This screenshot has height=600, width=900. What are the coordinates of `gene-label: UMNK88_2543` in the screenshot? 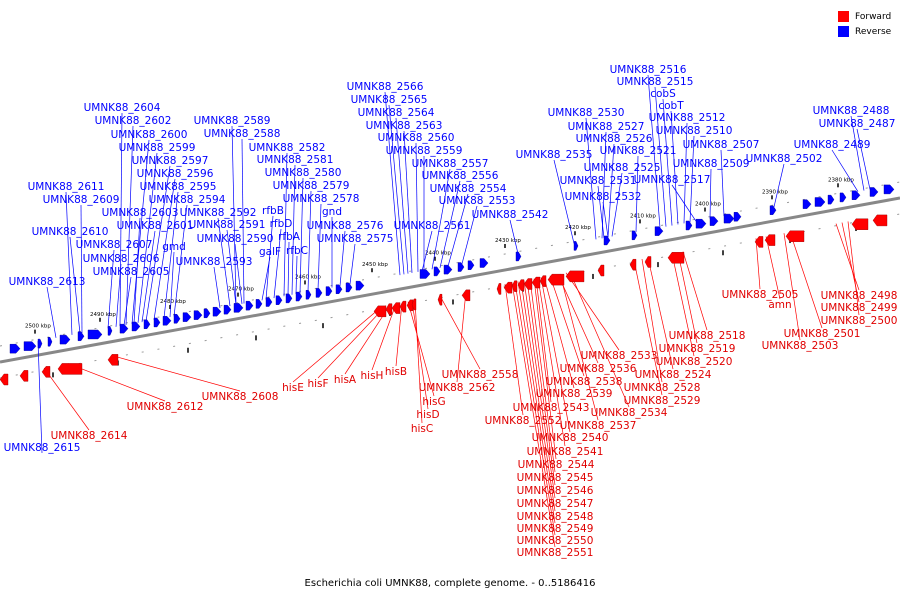 It's located at (551, 408).